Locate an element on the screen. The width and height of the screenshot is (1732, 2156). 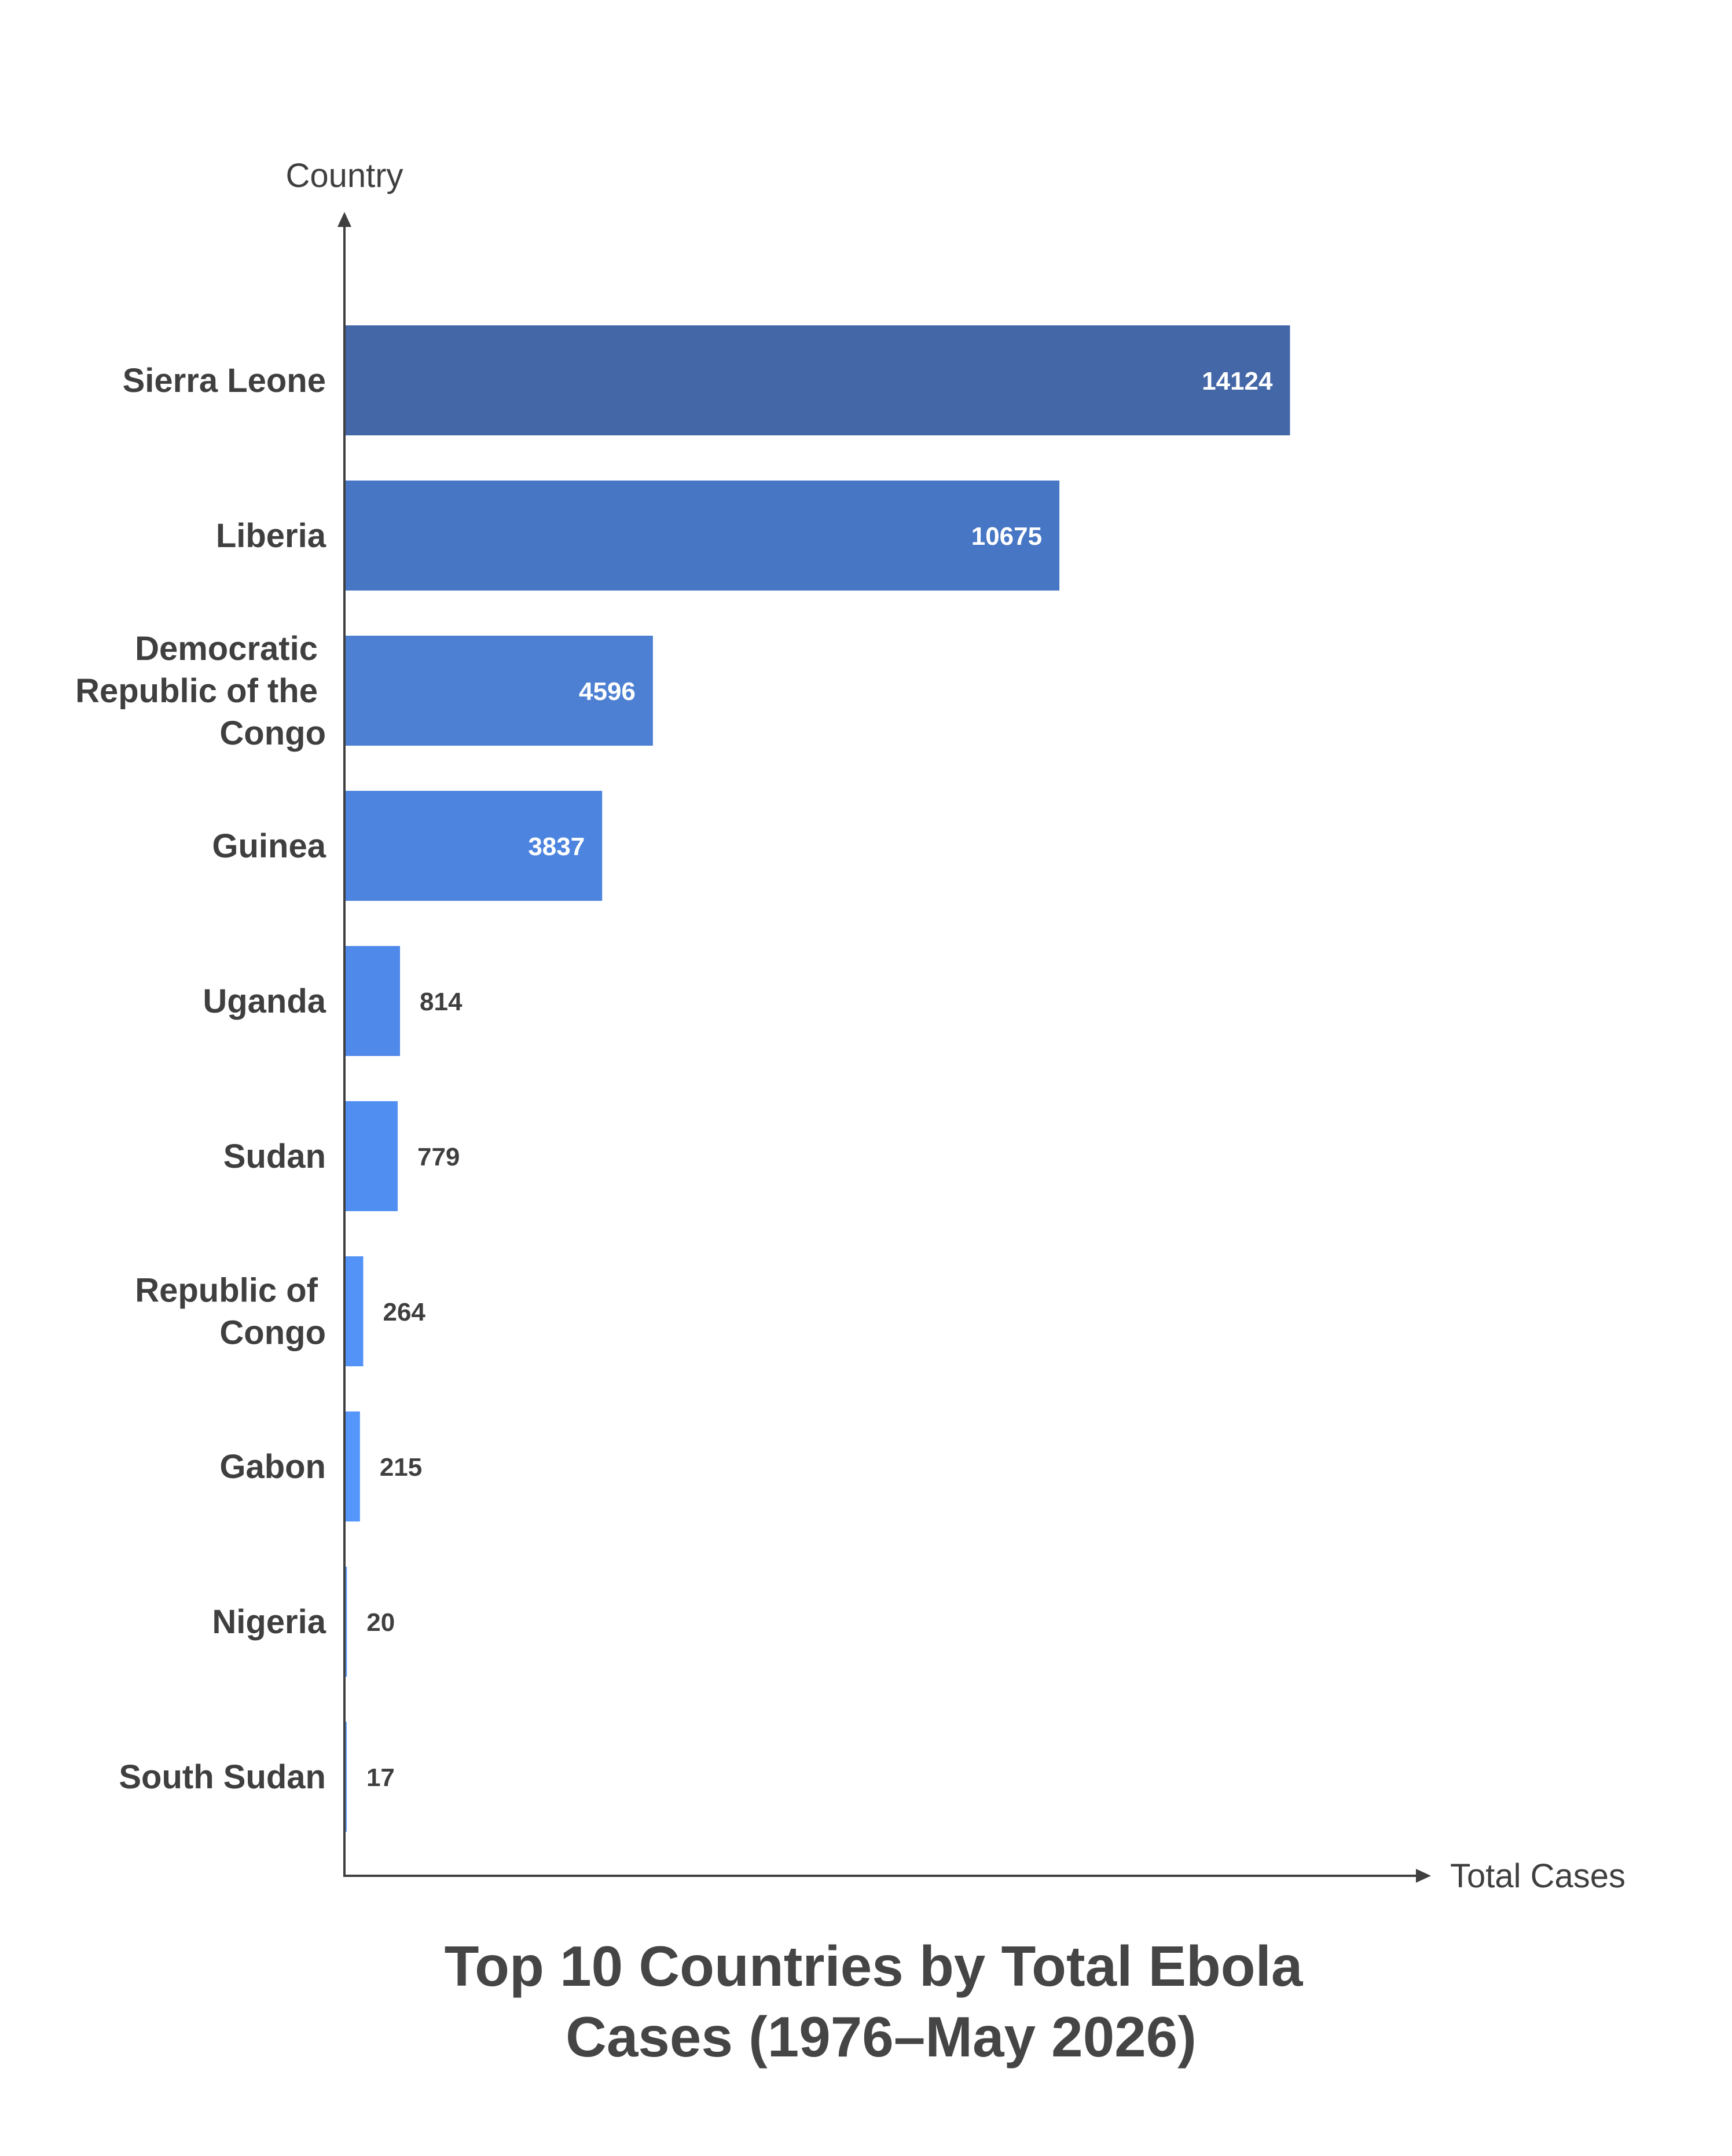
bar-value-label: 20 is located at coordinates (380, 1622).